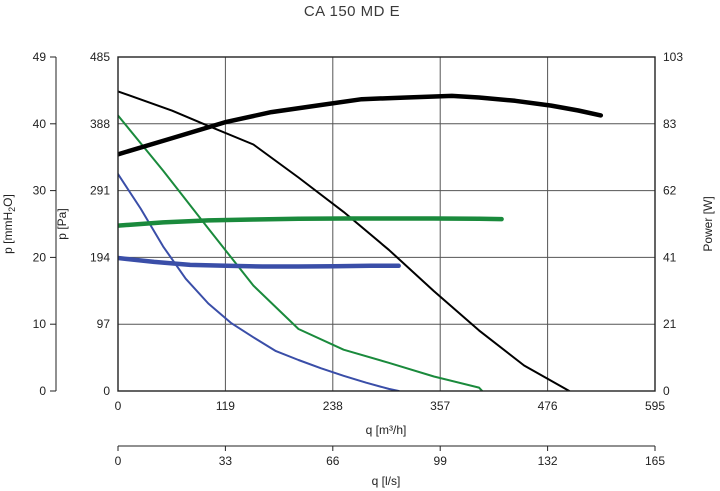  Describe the element at coordinates (548, 461) in the screenshot. I see `x-tick-label-ls: 132` at that location.